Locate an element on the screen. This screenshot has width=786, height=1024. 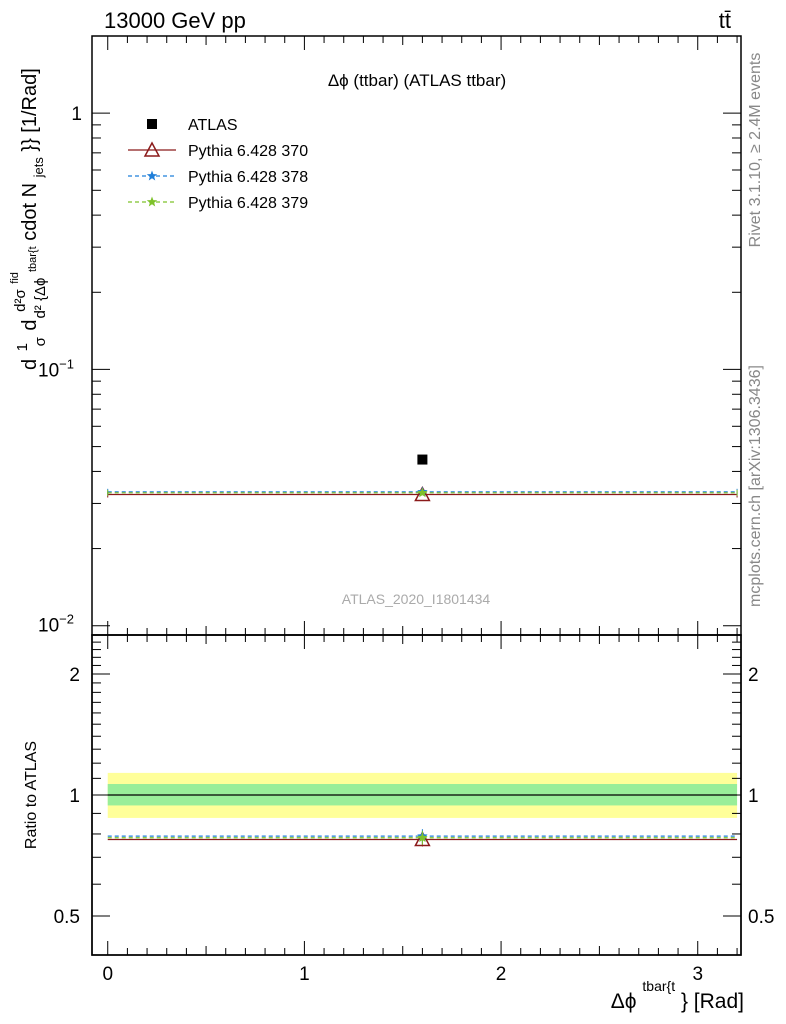
xlabel-tail: } [Rad] is located at coordinates (712, 1001).